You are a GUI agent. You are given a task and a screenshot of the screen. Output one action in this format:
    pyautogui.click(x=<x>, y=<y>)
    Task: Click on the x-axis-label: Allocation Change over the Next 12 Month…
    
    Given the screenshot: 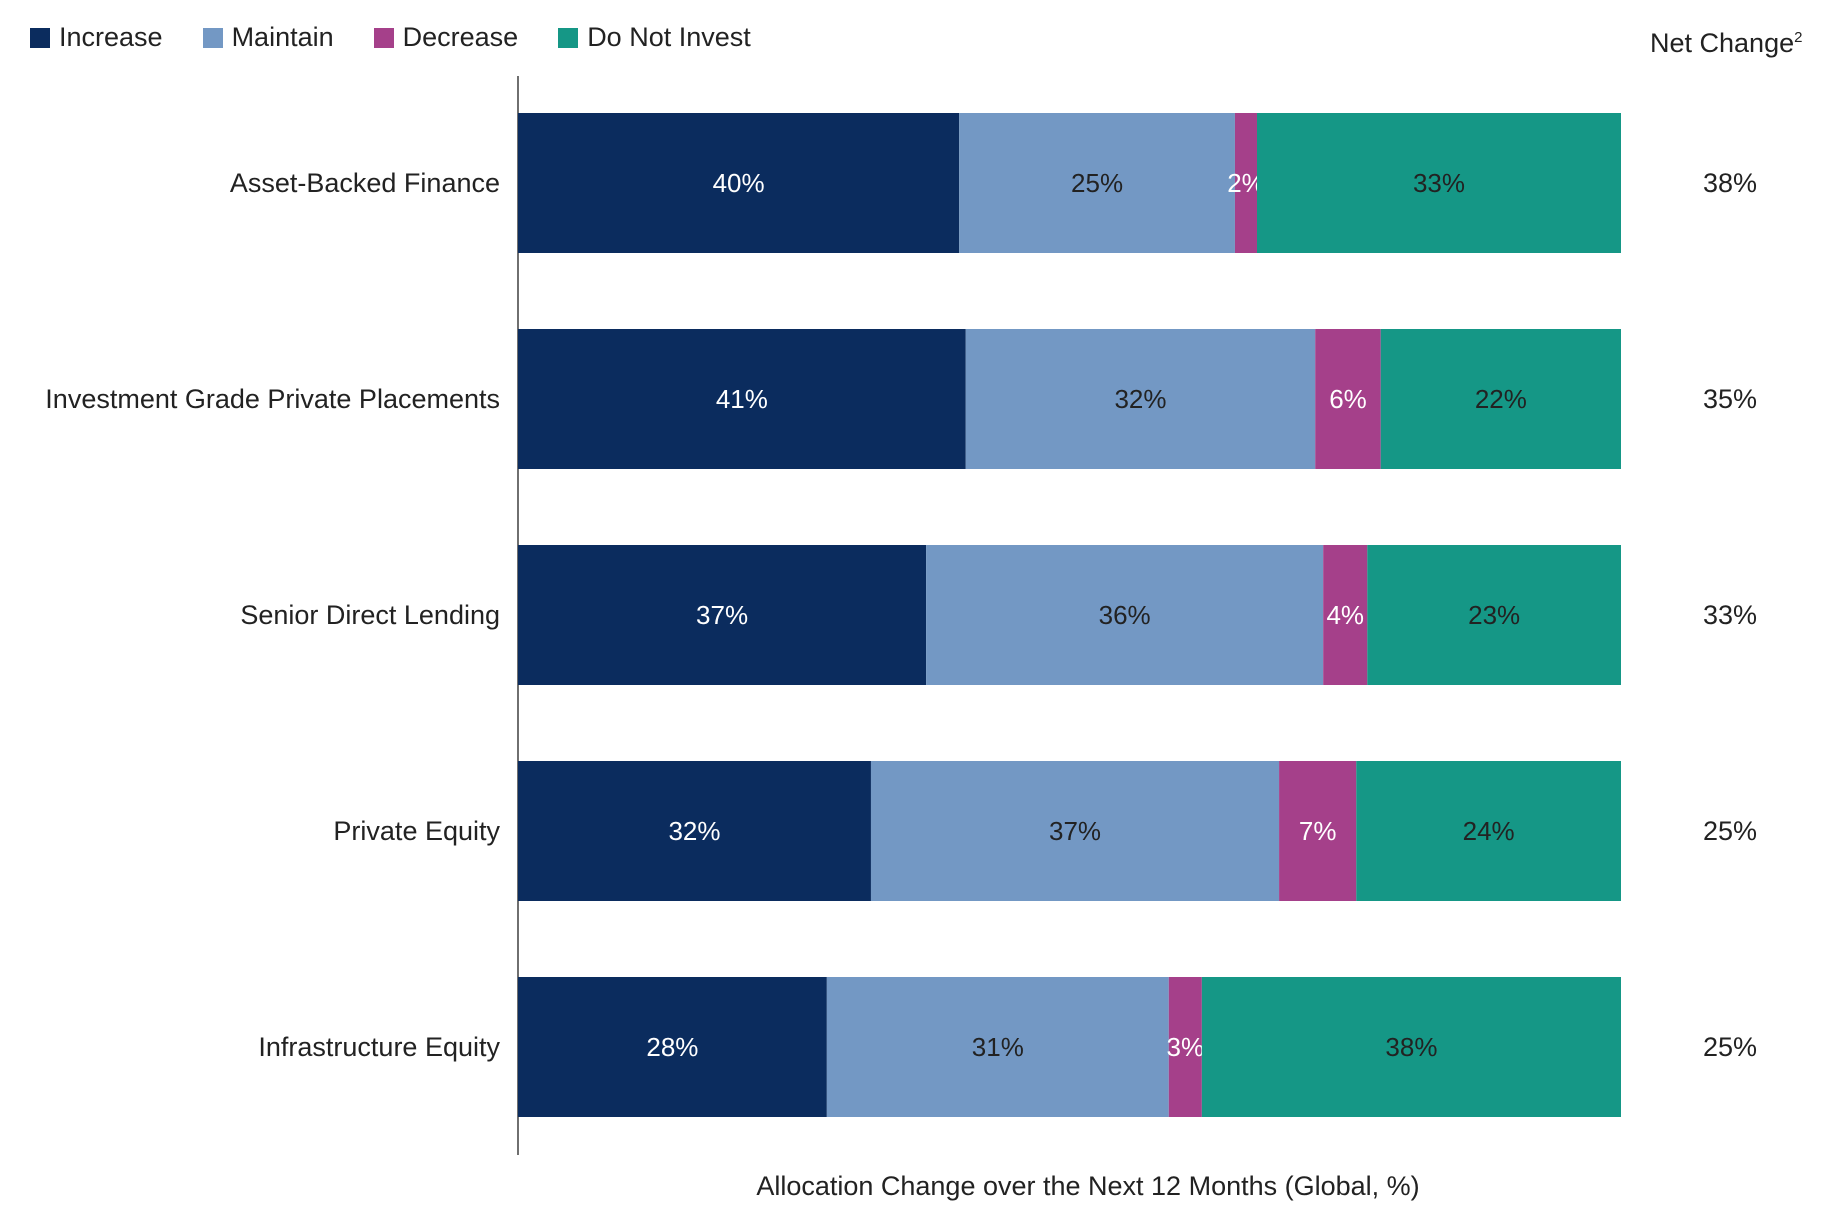 What is the action you would take?
    pyautogui.click(x=1087, y=1186)
    